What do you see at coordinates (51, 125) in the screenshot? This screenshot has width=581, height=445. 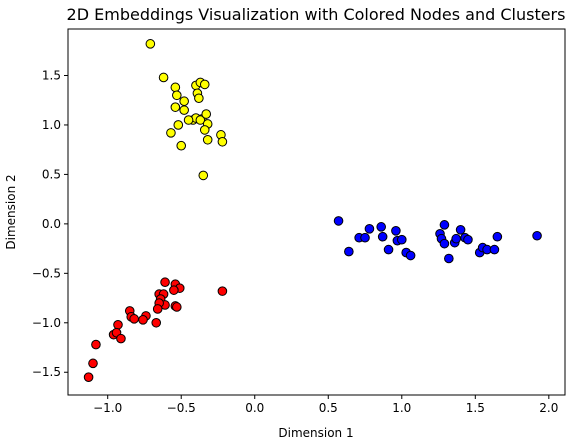 I see `y-tick-label: 1.0` at bounding box center [51, 125].